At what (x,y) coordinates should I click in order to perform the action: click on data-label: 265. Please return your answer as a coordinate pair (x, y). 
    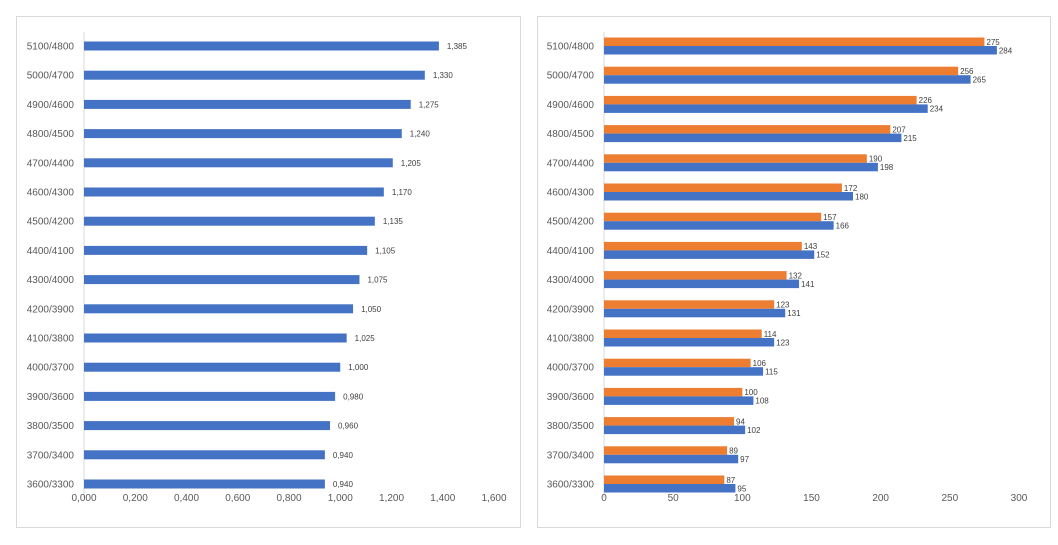
    Looking at the image, I should click on (980, 79).